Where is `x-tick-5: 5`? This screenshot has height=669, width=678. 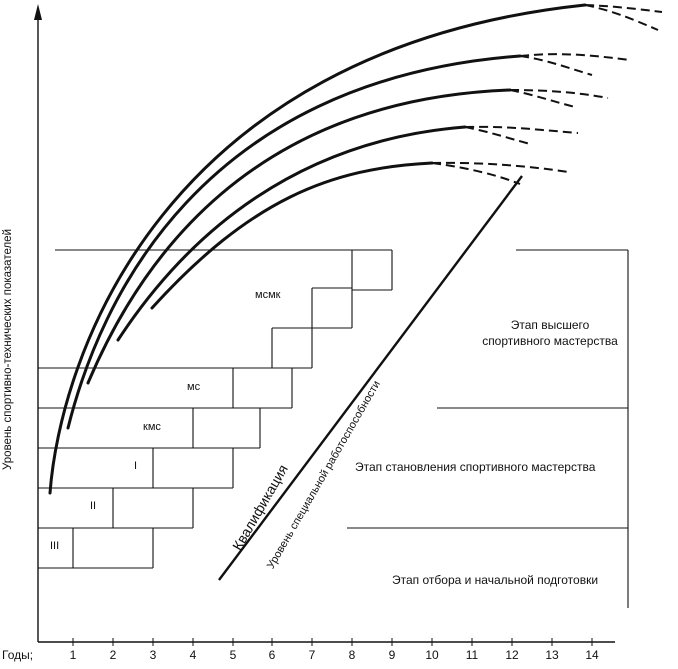 x-tick-5: 5 is located at coordinates (233, 655).